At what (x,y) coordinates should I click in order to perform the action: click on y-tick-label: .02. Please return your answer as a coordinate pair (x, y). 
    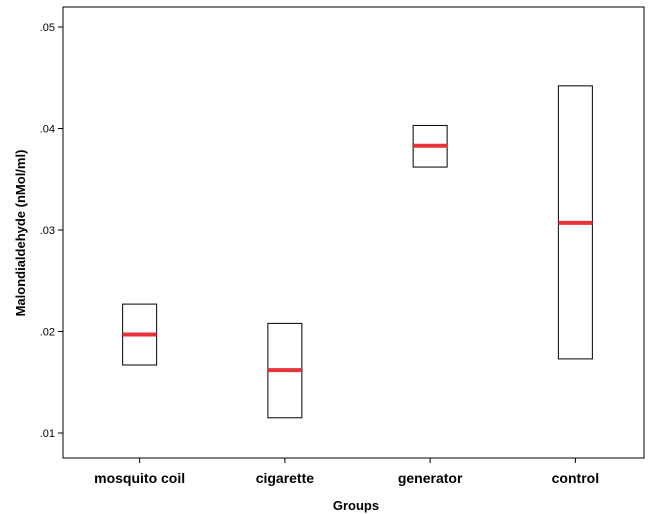
    Looking at the image, I should click on (47, 333).